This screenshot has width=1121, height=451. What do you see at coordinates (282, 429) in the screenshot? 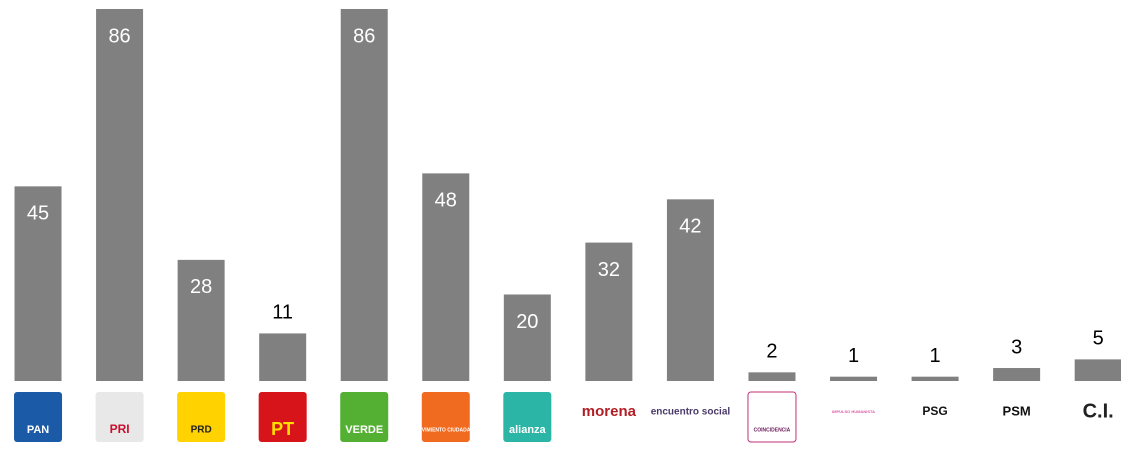
I see `category-label: PT` at bounding box center [282, 429].